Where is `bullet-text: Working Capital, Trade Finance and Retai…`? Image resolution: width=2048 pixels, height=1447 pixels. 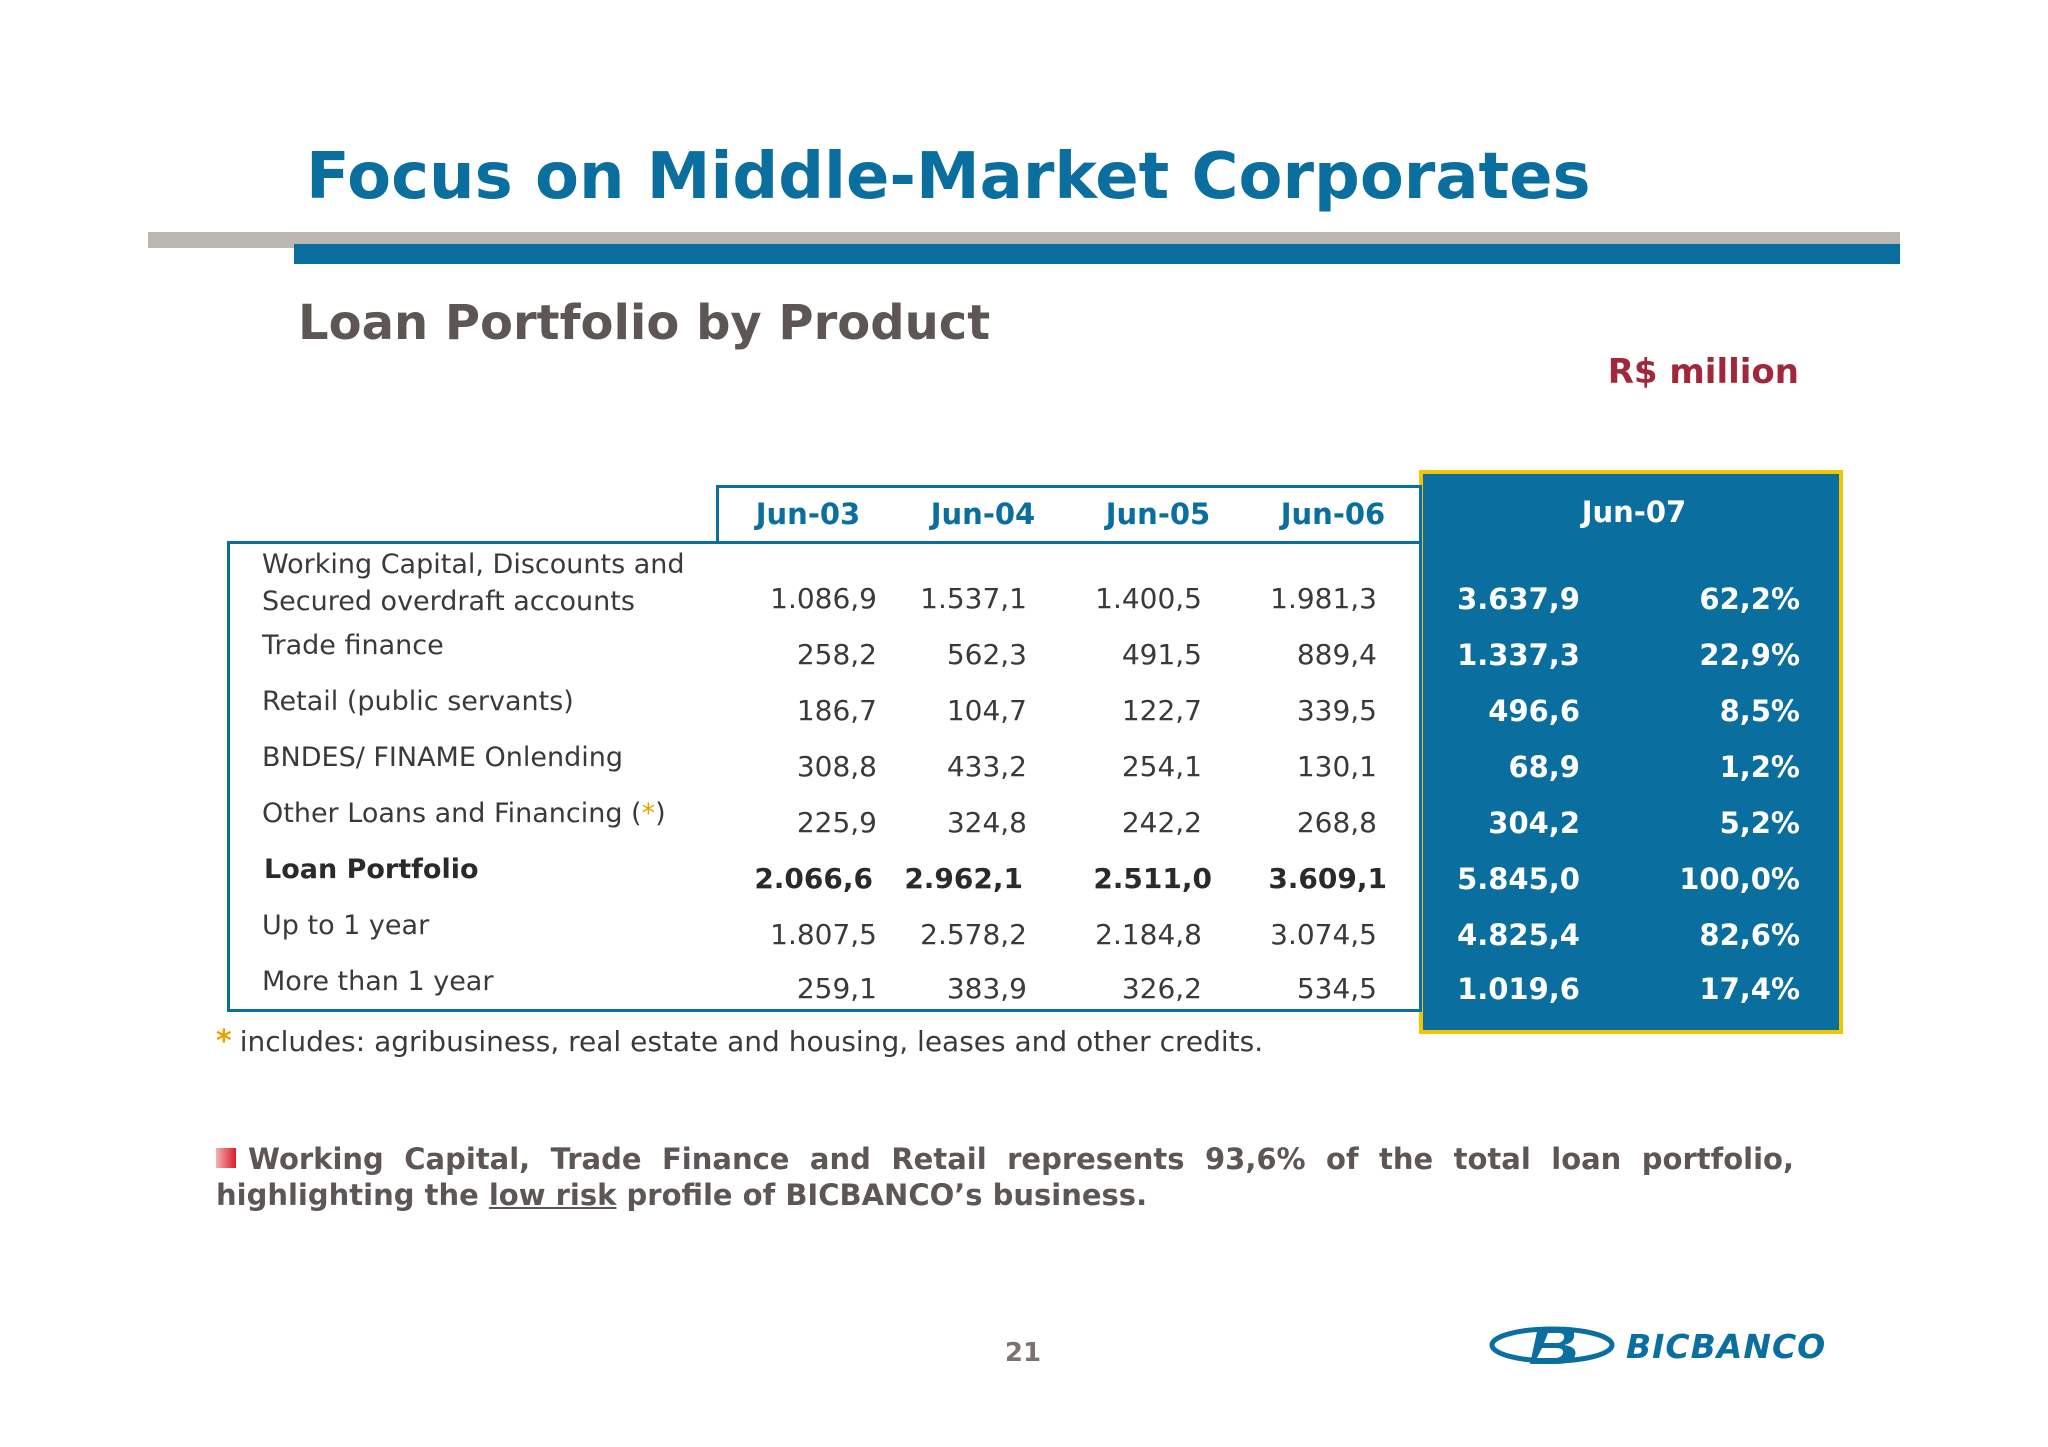 bullet-text: Working Capital, Trade Finance and Retai… is located at coordinates (1005, 1177).